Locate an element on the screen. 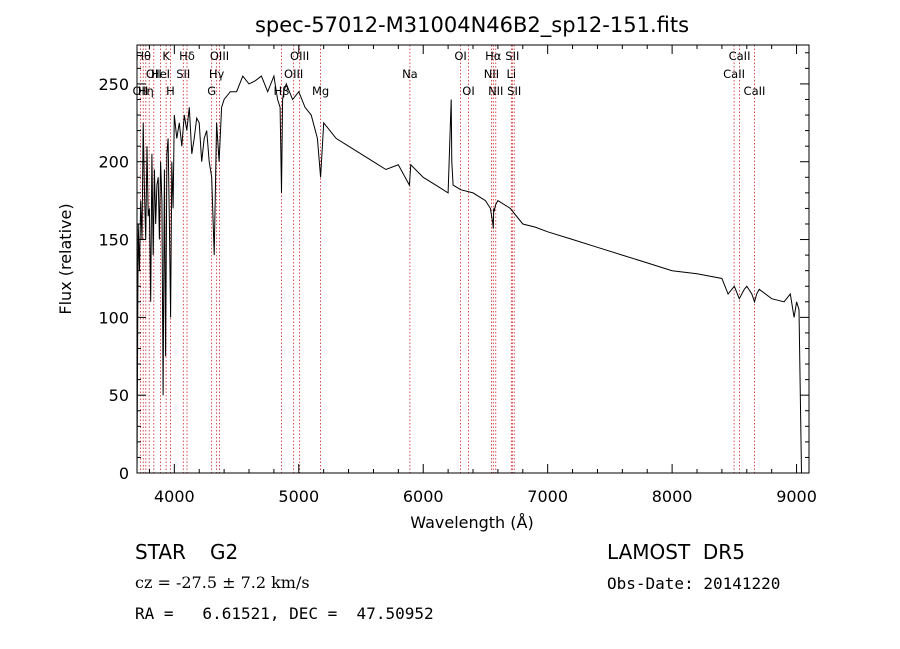 Image resolution: width=900 pixels, height=649 pixels. subclass-label: G2 is located at coordinates (224, 552).